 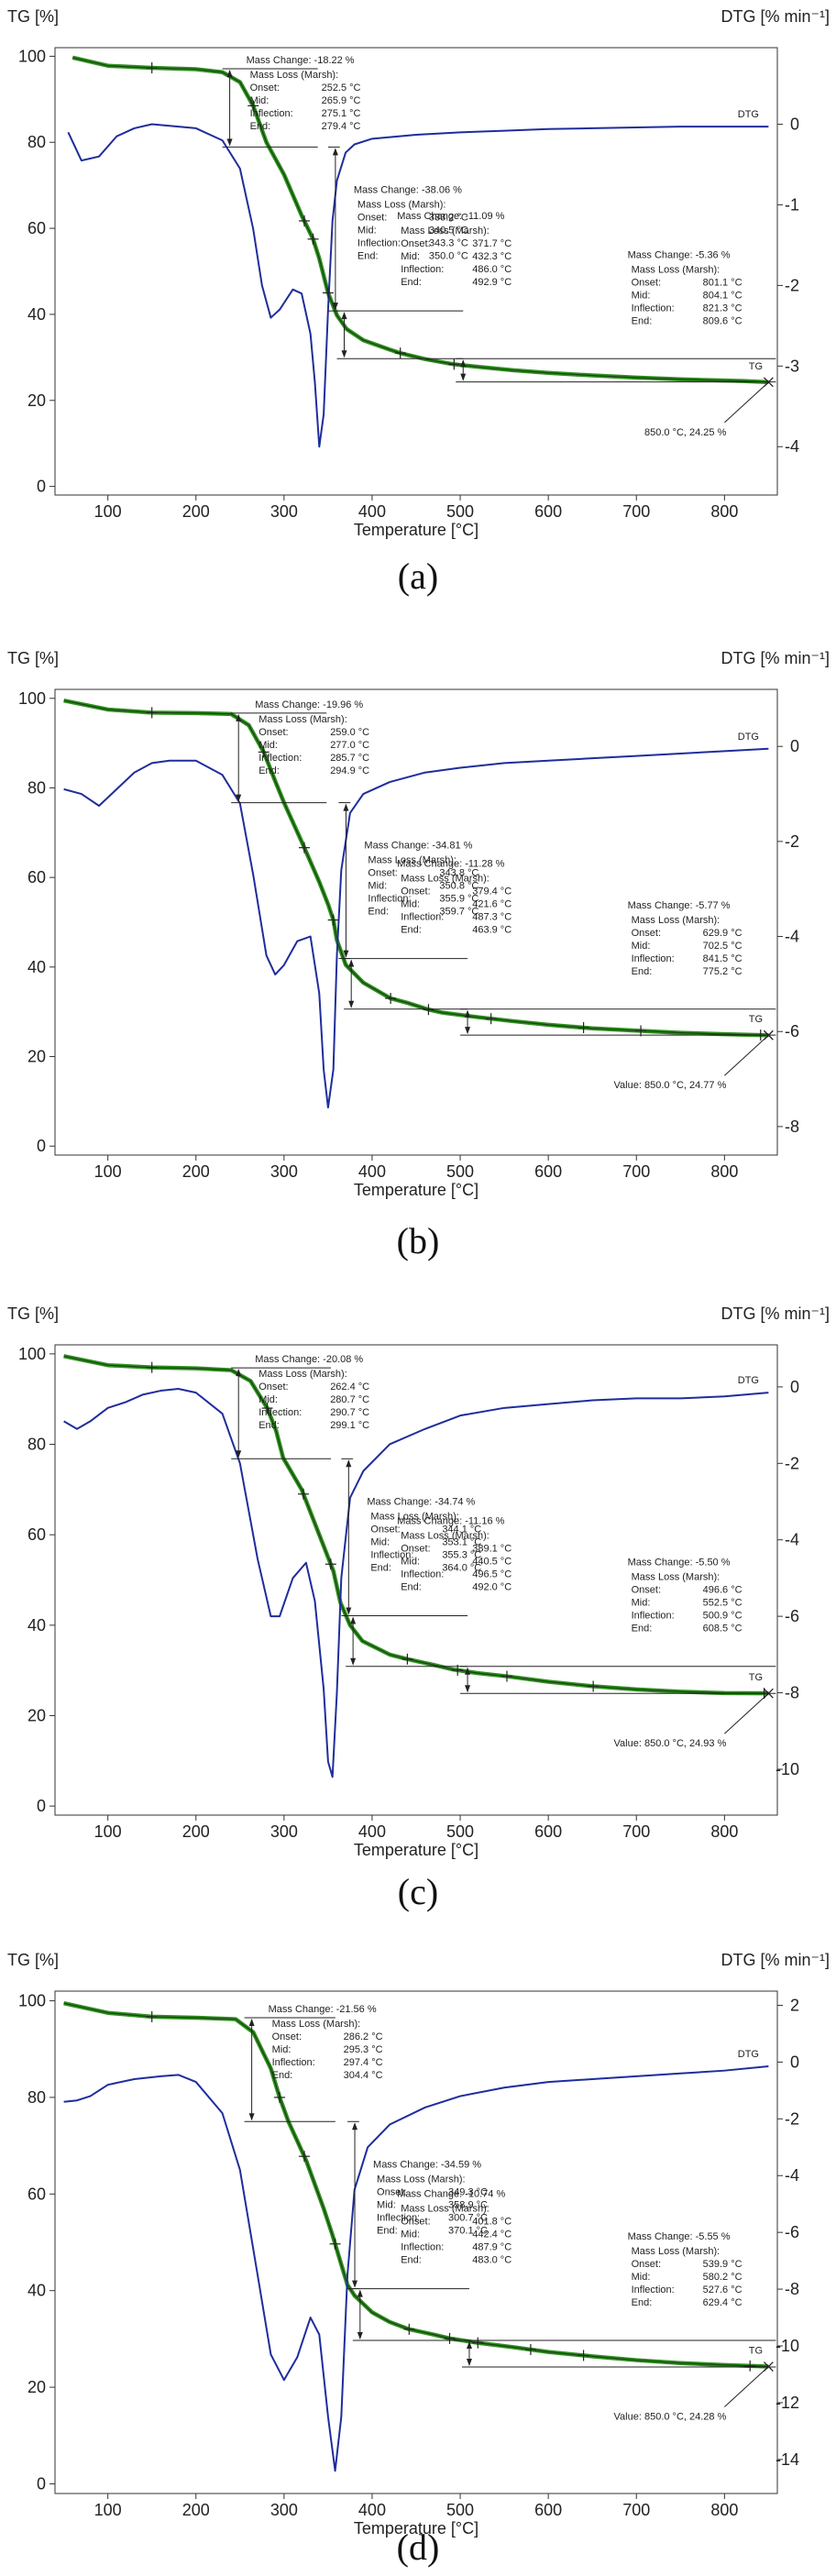 I want to click on right-tick-label: -1, so click(x=792, y=204).